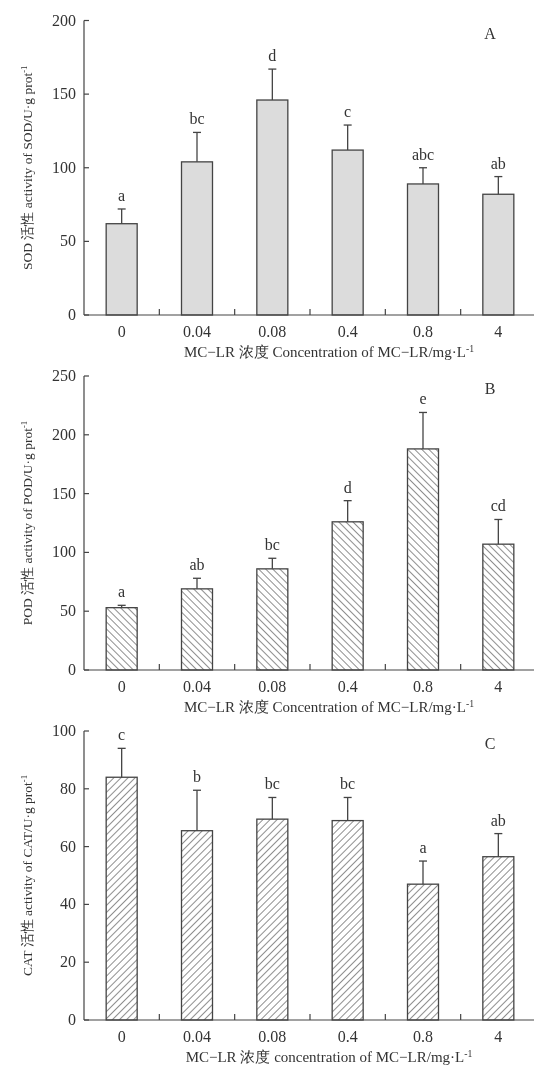  I want to click on chart-title: A, so click(490, 33).